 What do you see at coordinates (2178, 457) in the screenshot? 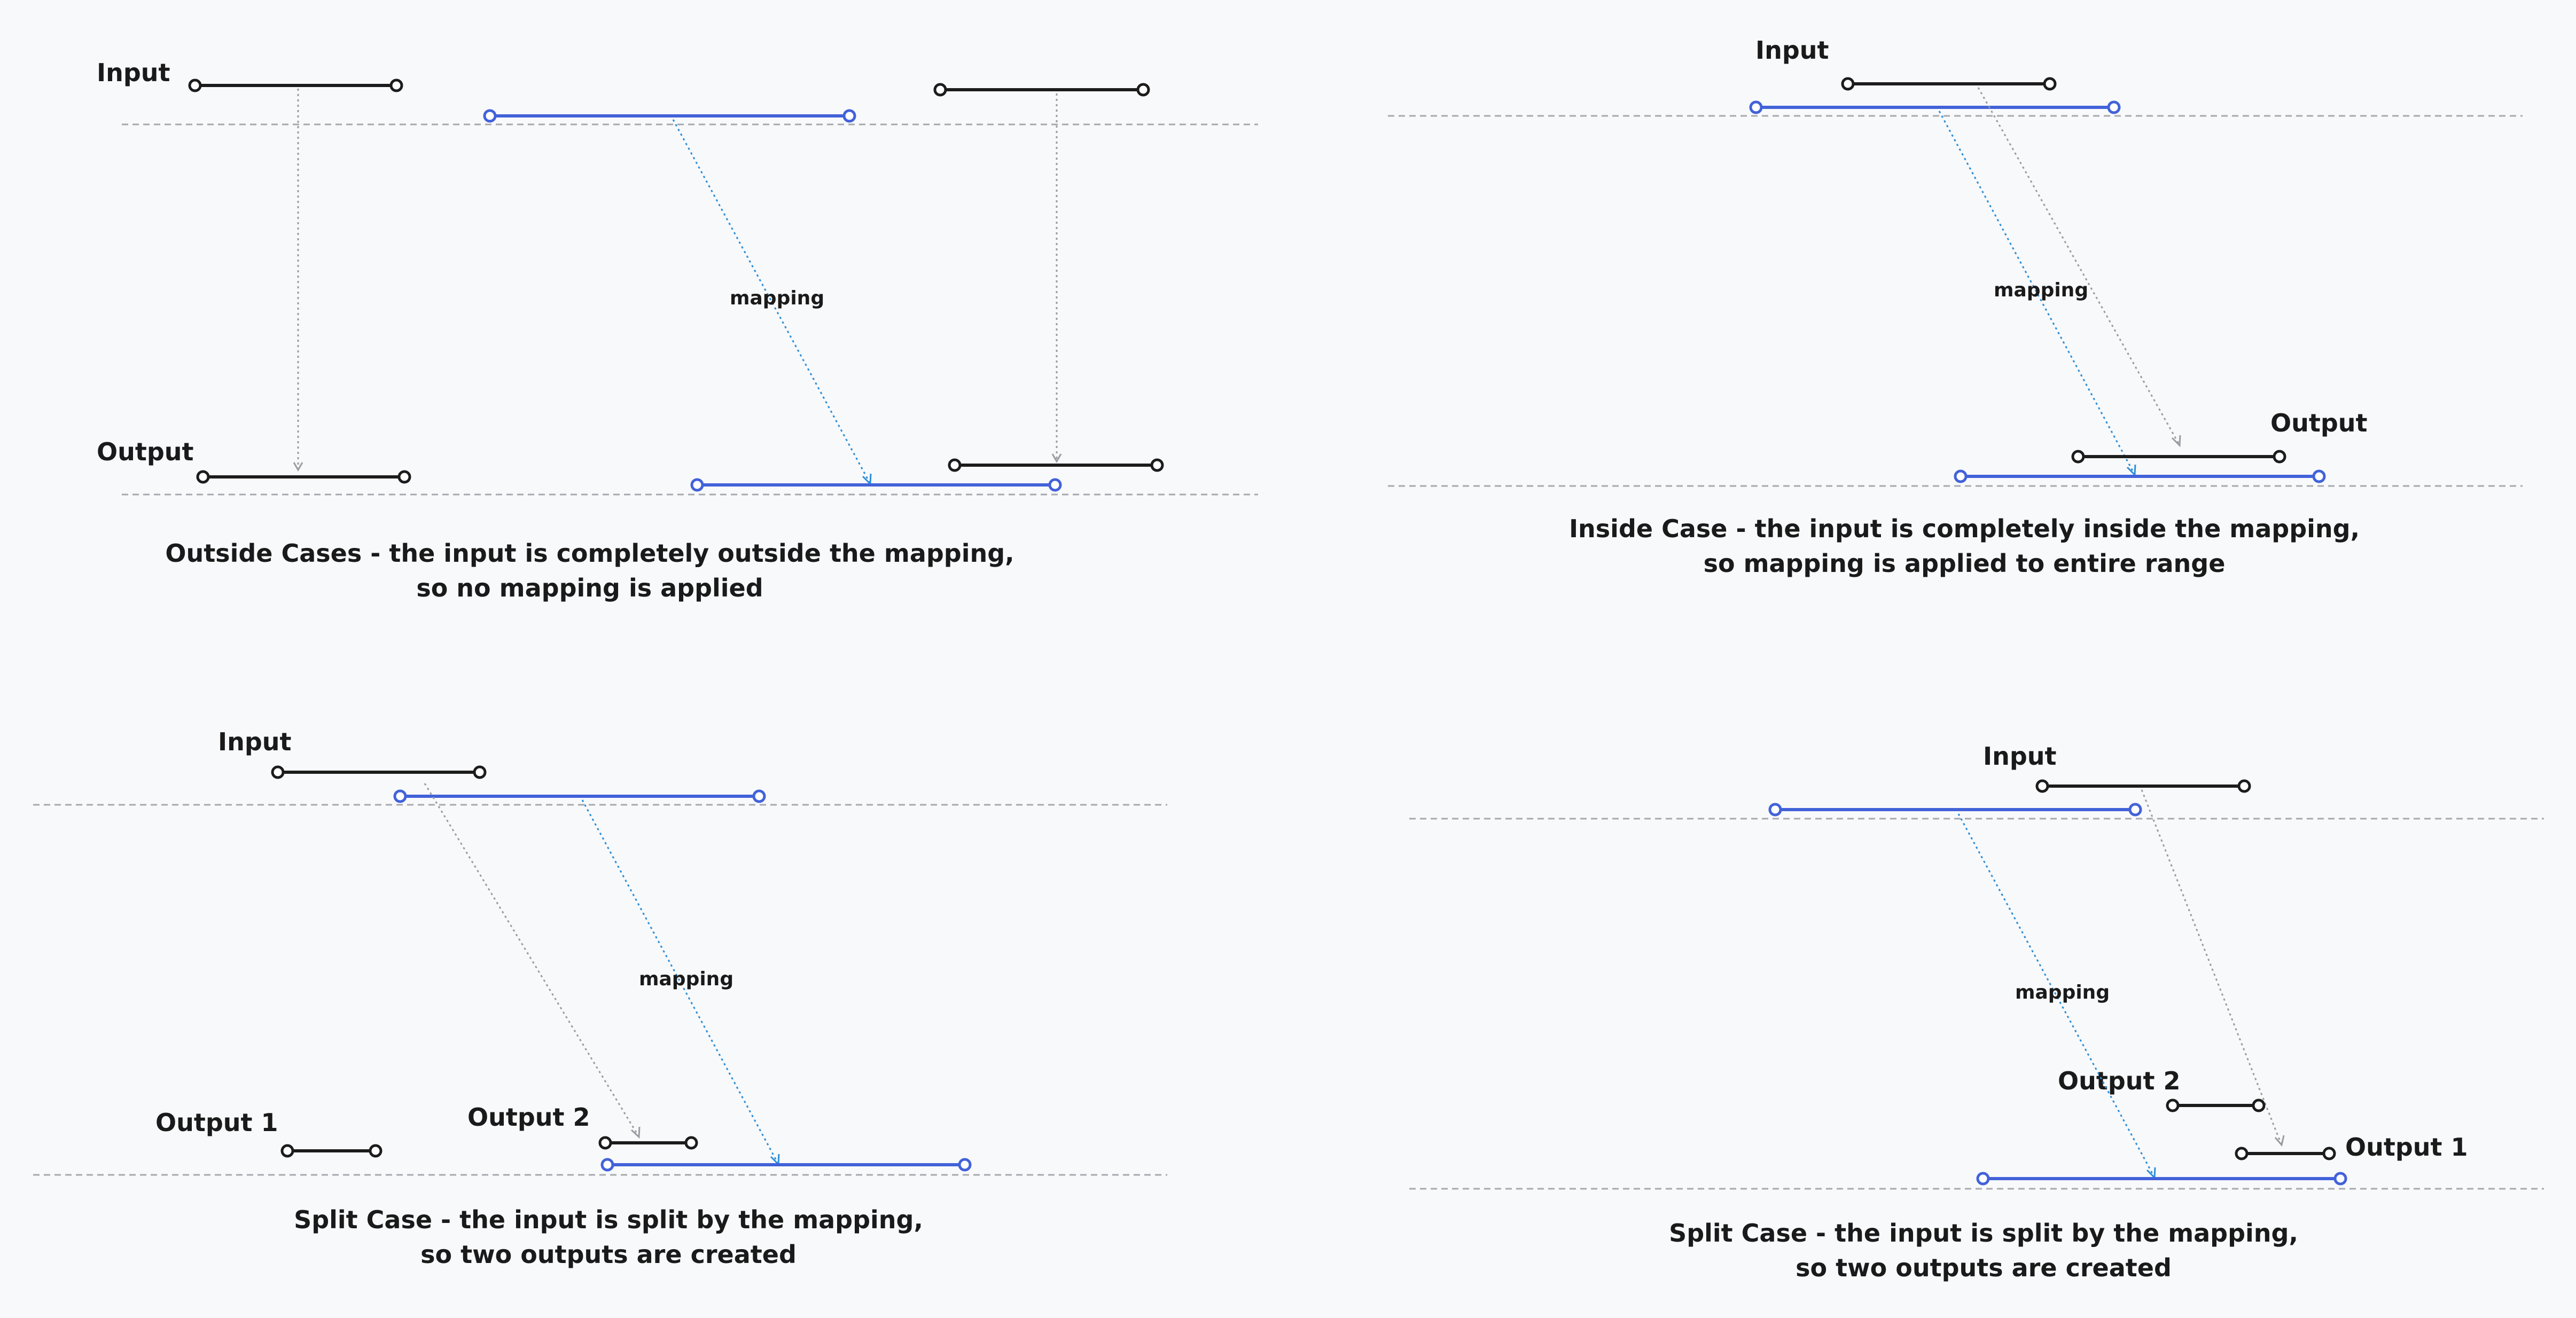
I see `output-range` at bounding box center [2178, 457].